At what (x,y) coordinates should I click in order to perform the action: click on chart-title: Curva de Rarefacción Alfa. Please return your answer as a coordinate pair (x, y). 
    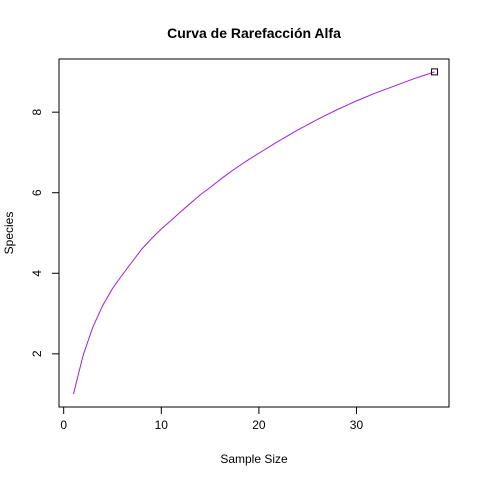
    Looking at the image, I should click on (254, 33).